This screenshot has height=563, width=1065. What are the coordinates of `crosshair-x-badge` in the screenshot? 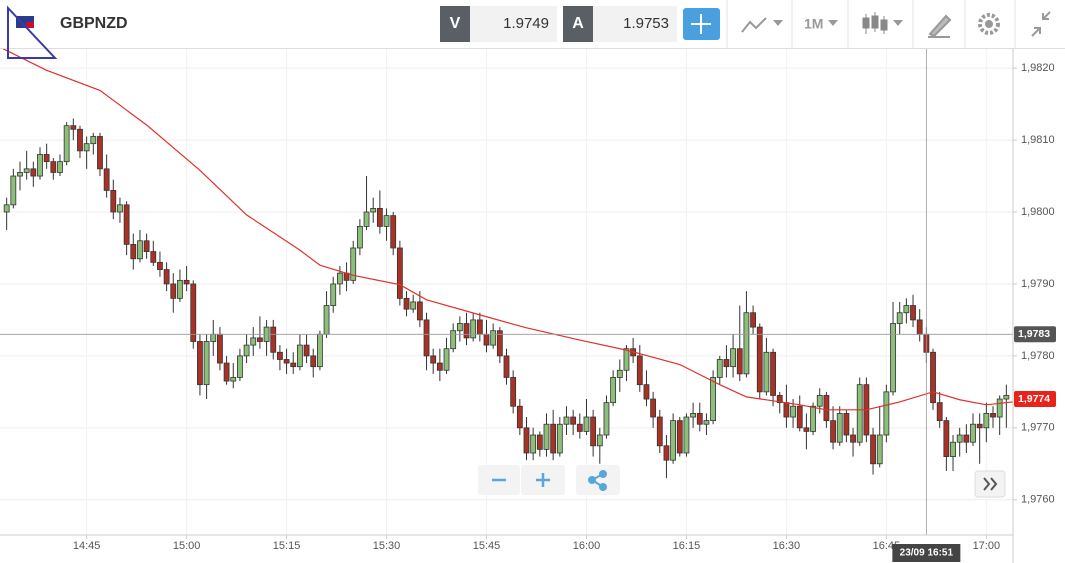 It's located at (926, 553).